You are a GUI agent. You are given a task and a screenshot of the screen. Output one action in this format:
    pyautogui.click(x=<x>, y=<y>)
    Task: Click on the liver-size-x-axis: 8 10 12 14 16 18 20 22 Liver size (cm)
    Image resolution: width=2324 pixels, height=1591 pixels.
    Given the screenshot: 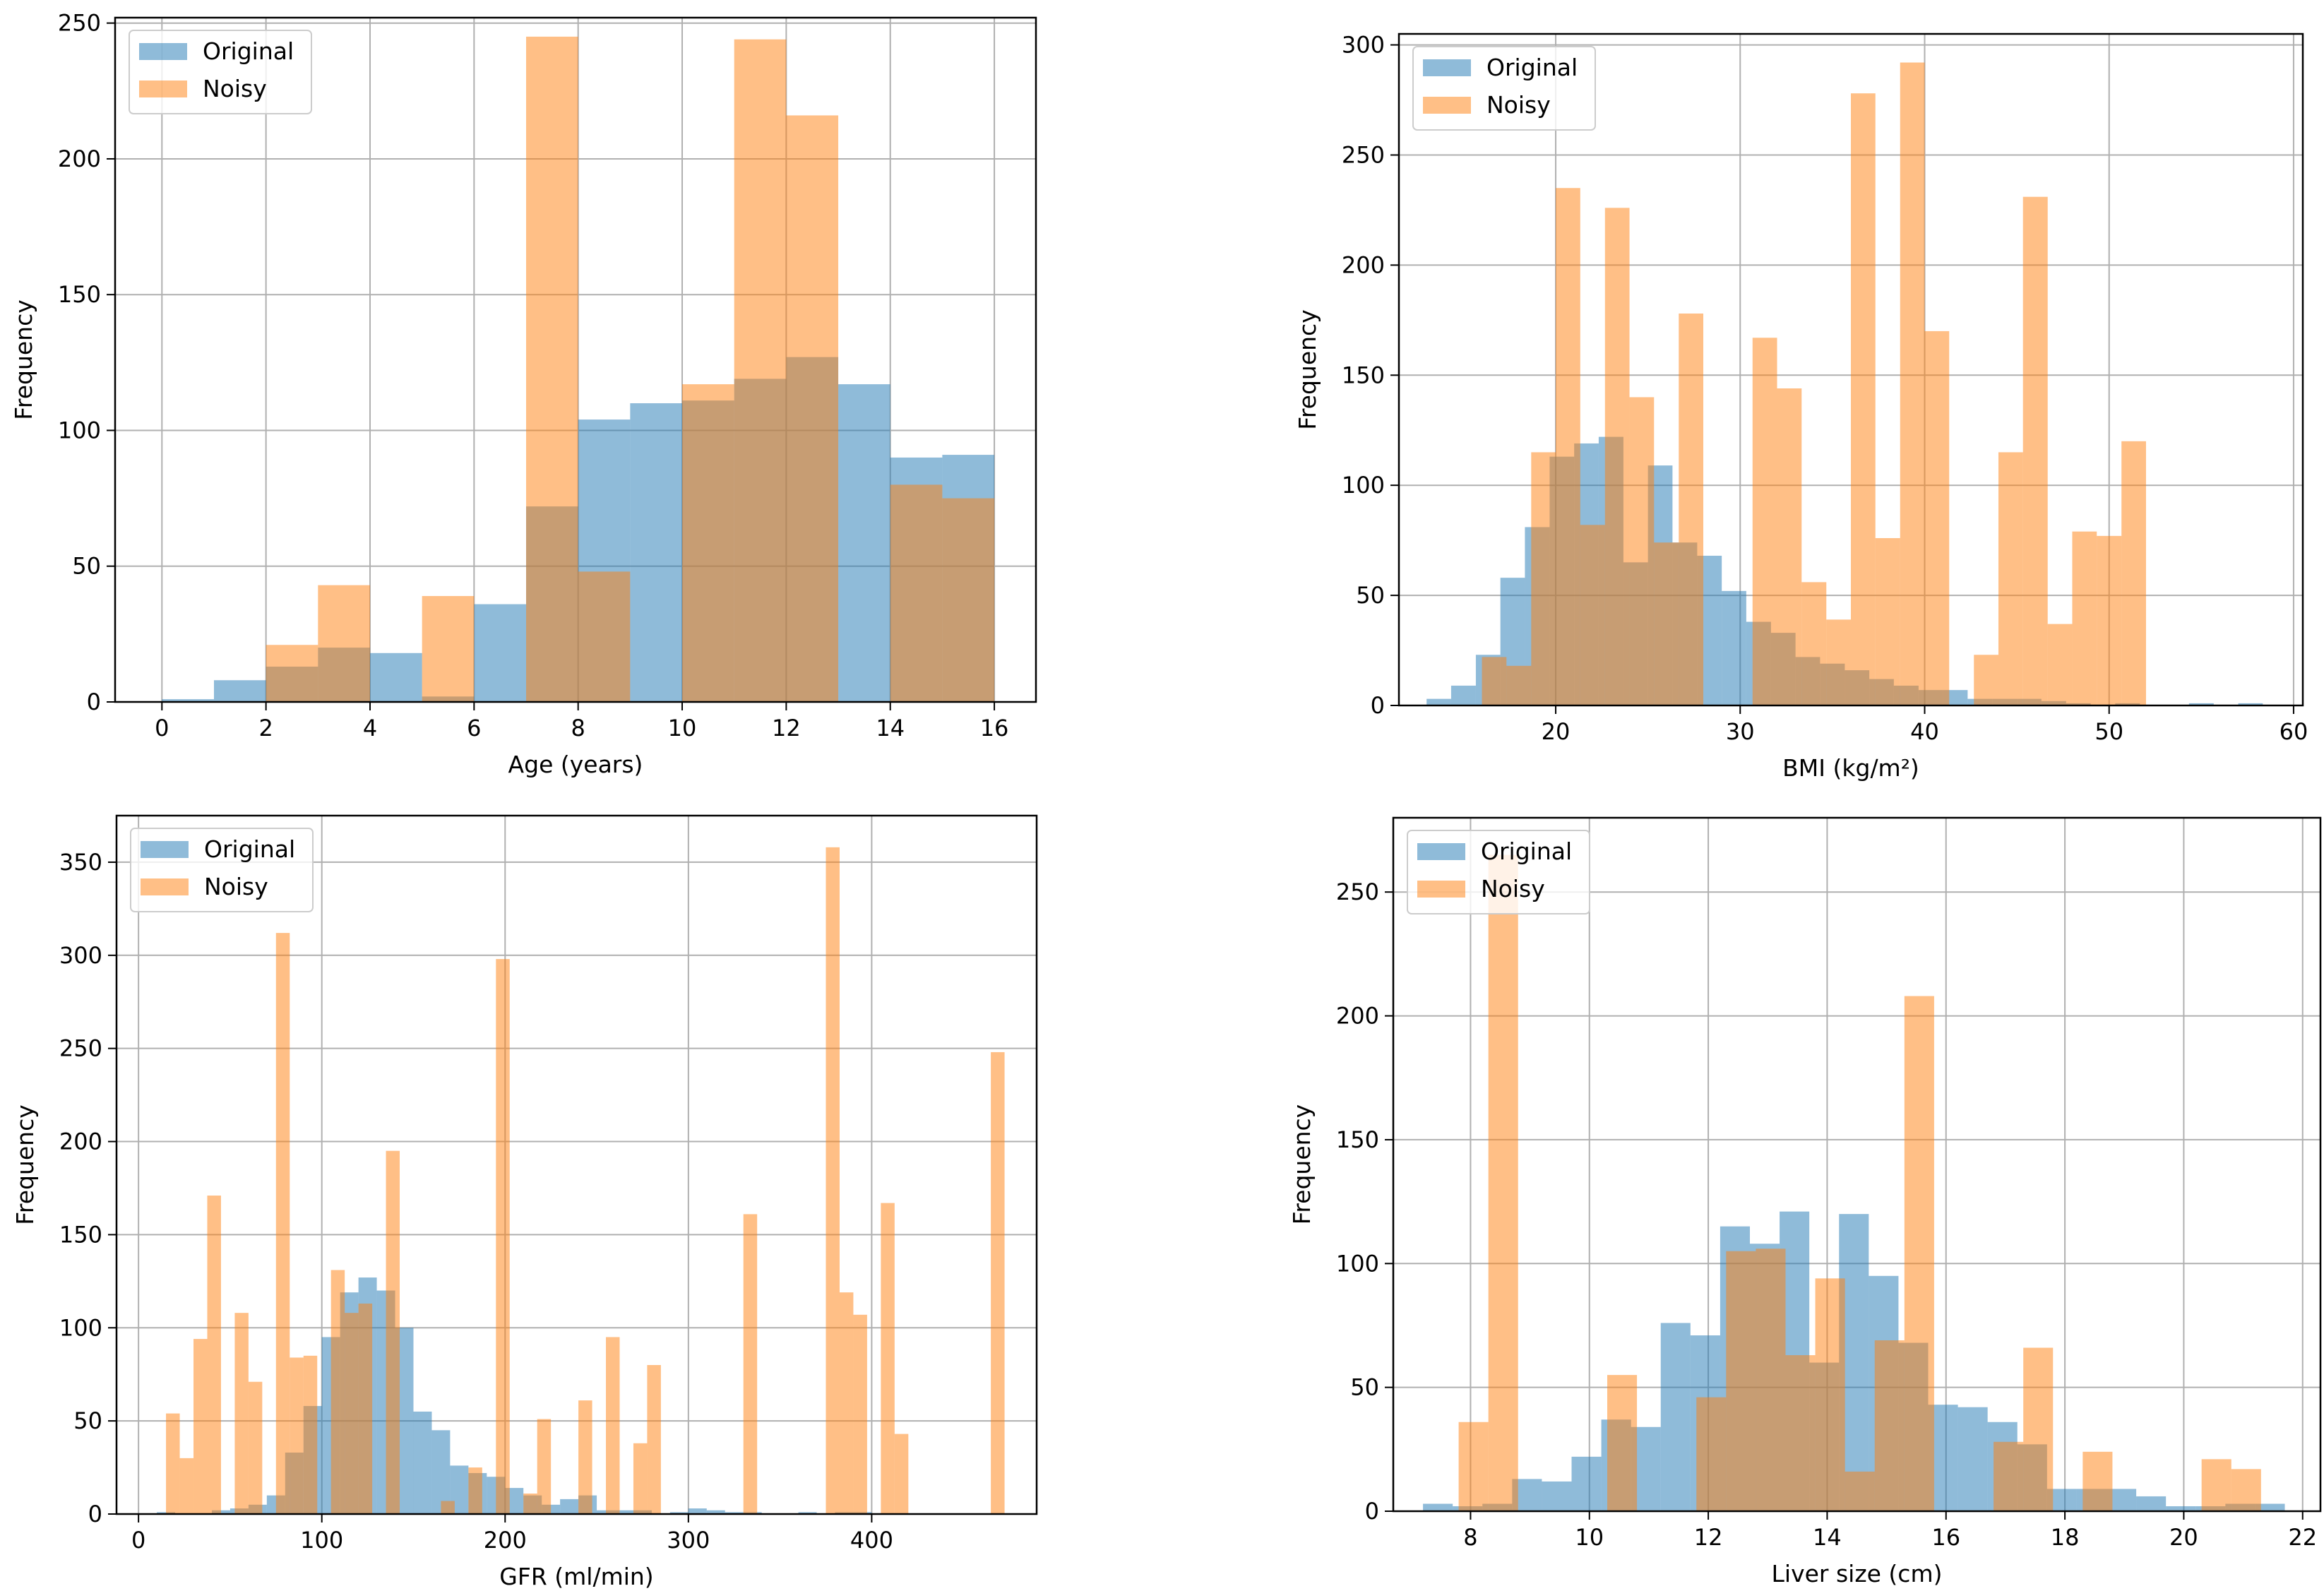 What is the action you would take?
    pyautogui.click(x=1890, y=1549)
    